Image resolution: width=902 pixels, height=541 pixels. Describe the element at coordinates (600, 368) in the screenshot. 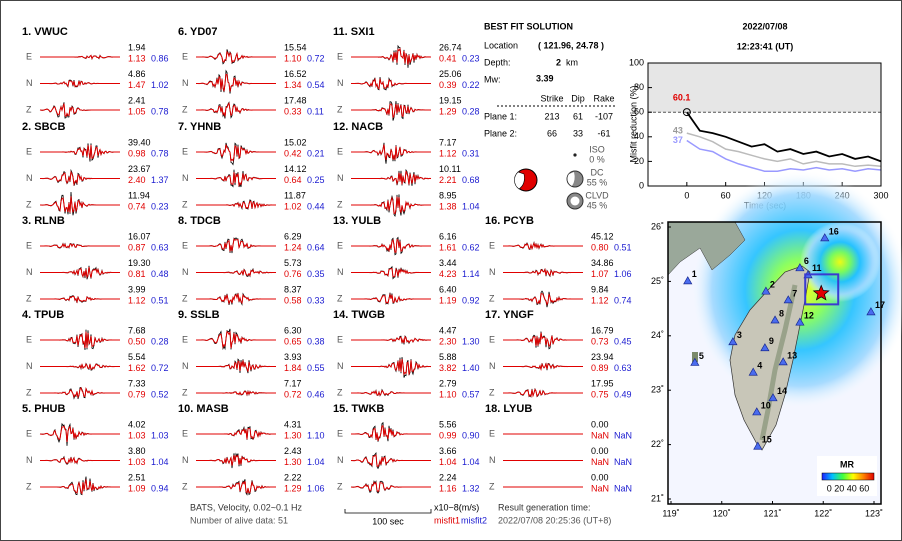

I see `misfit1: 0.89` at that location.